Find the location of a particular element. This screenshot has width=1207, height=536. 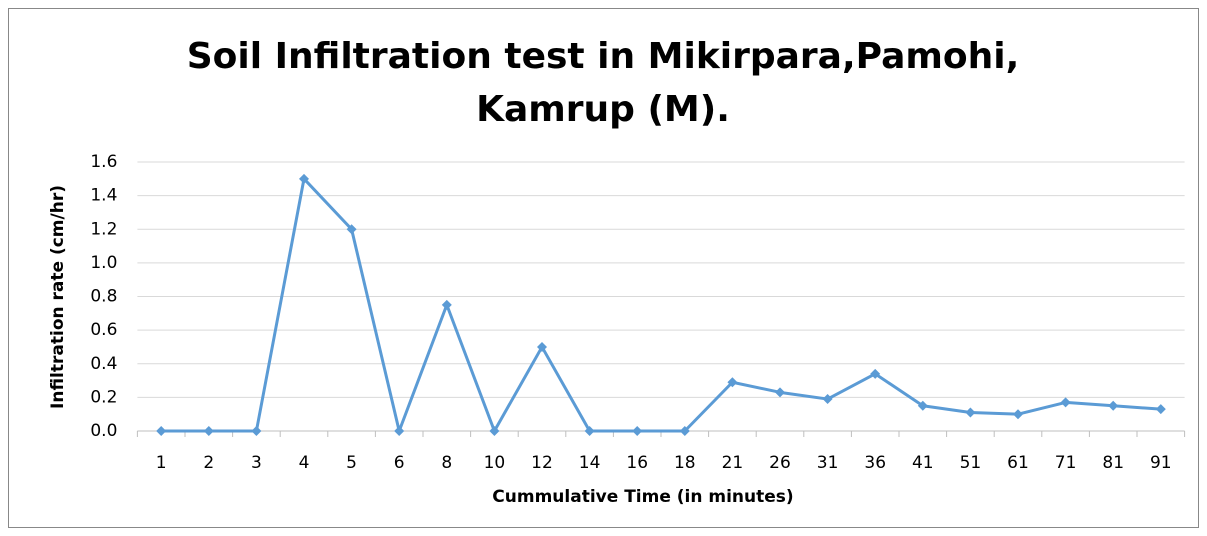

x-tick-label: 18 is located at coordinates (685, 463).